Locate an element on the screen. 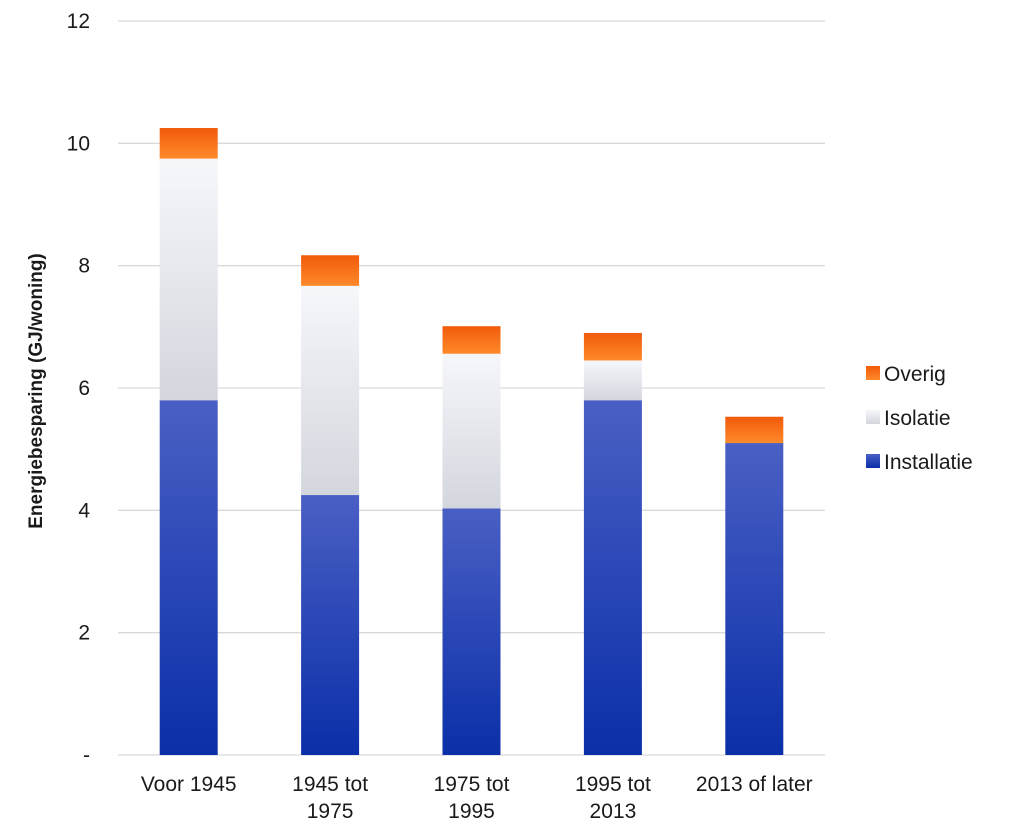 The height and width of the screenshot is (825, 1020). legend-swatch-installatie is located at coordinates (873, 461).